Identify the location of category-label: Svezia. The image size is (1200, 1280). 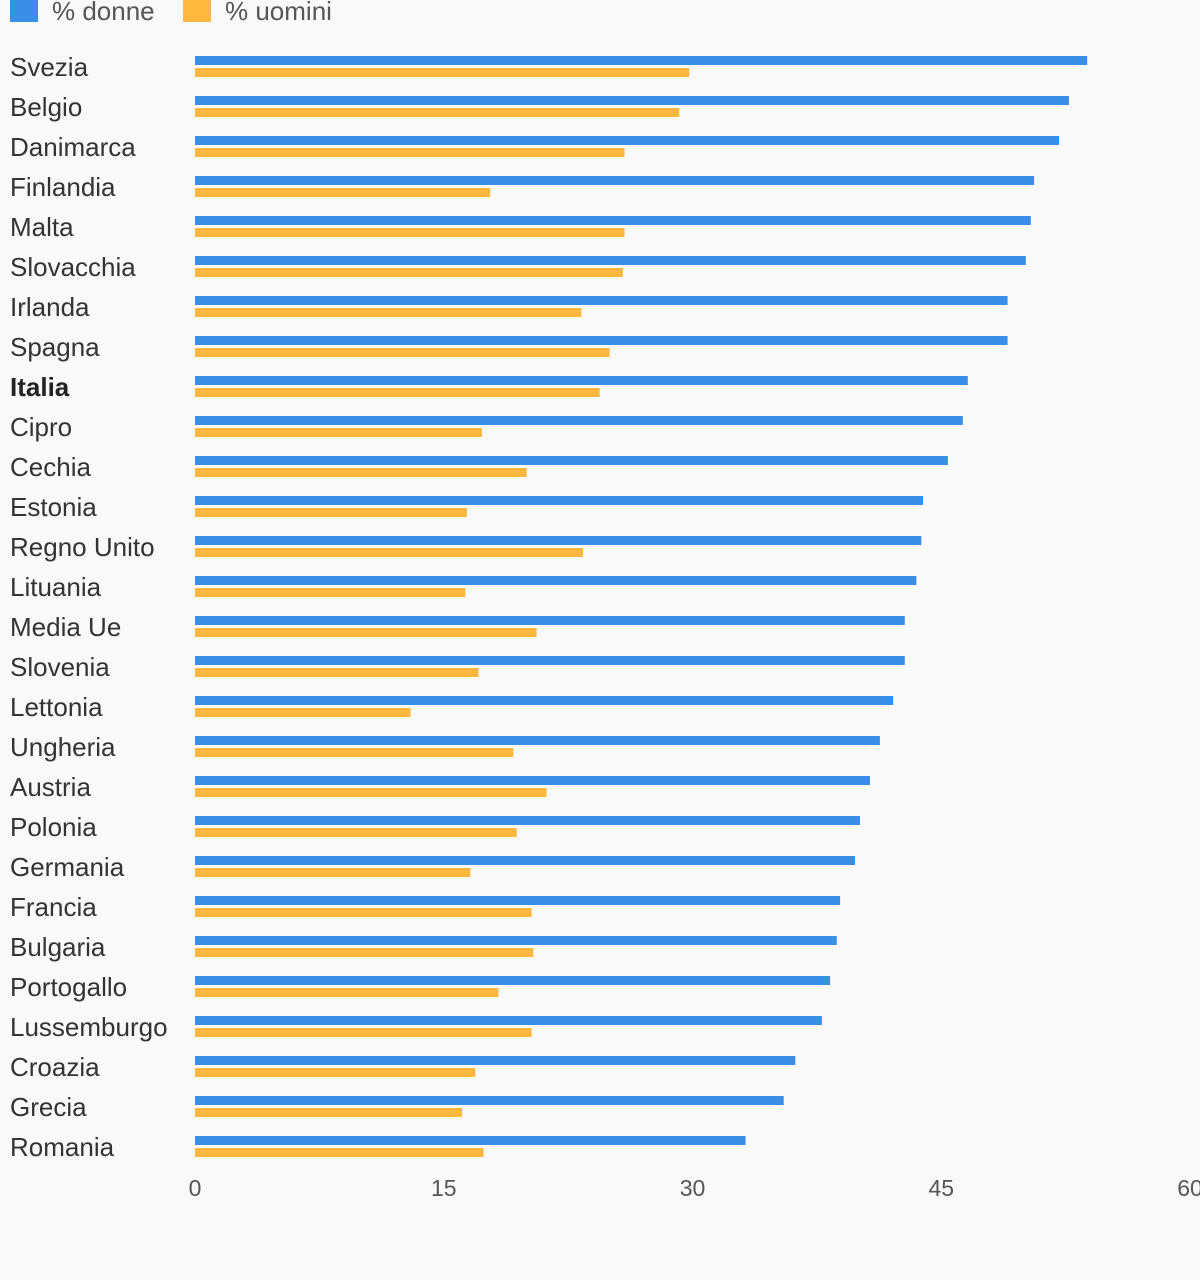
(49, 67).